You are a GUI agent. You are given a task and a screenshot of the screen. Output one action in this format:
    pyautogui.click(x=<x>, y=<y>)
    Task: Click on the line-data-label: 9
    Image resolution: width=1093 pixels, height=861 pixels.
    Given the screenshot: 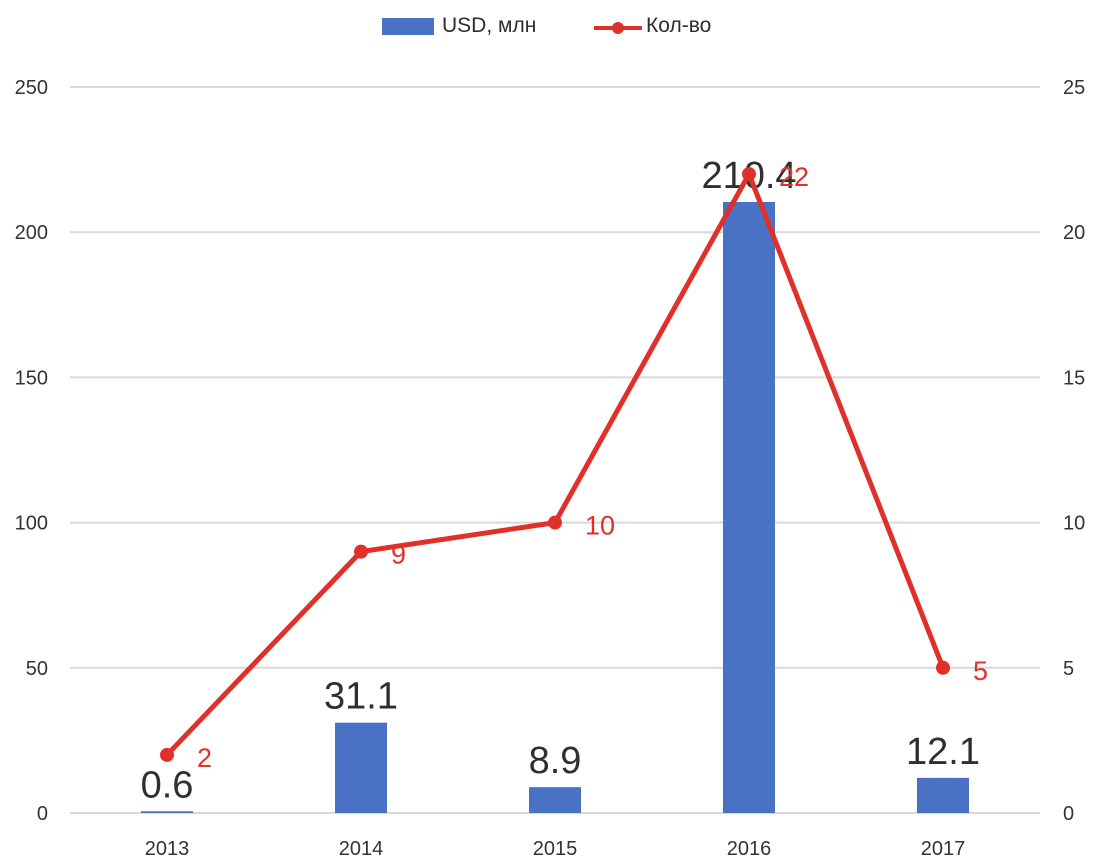 What is the action you would take?
    pyautogui.click(x=398, y=555)
    